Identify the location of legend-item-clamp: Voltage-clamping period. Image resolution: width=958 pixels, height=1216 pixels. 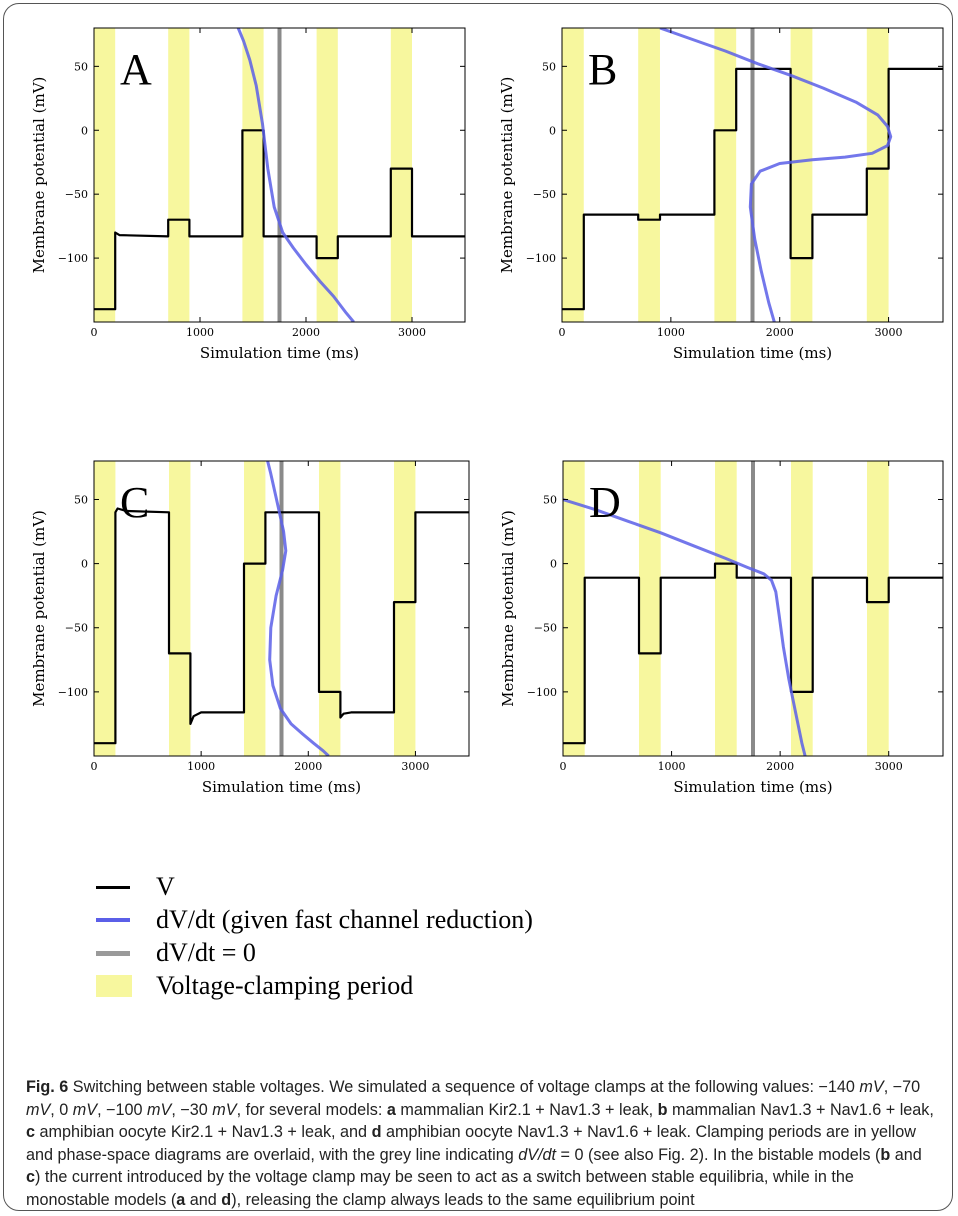
(396, 987).